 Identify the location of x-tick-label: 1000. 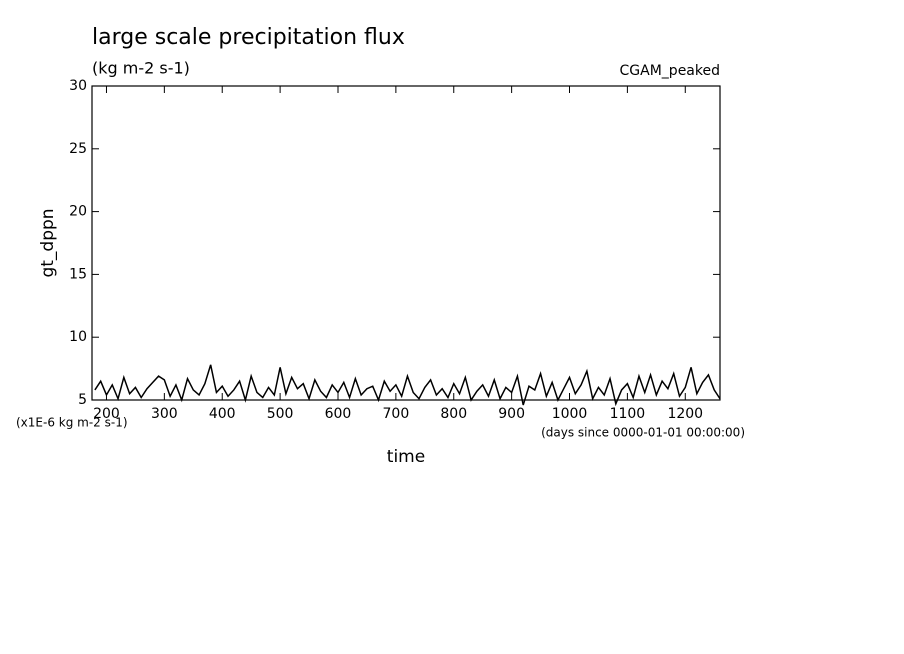
(570, 414).